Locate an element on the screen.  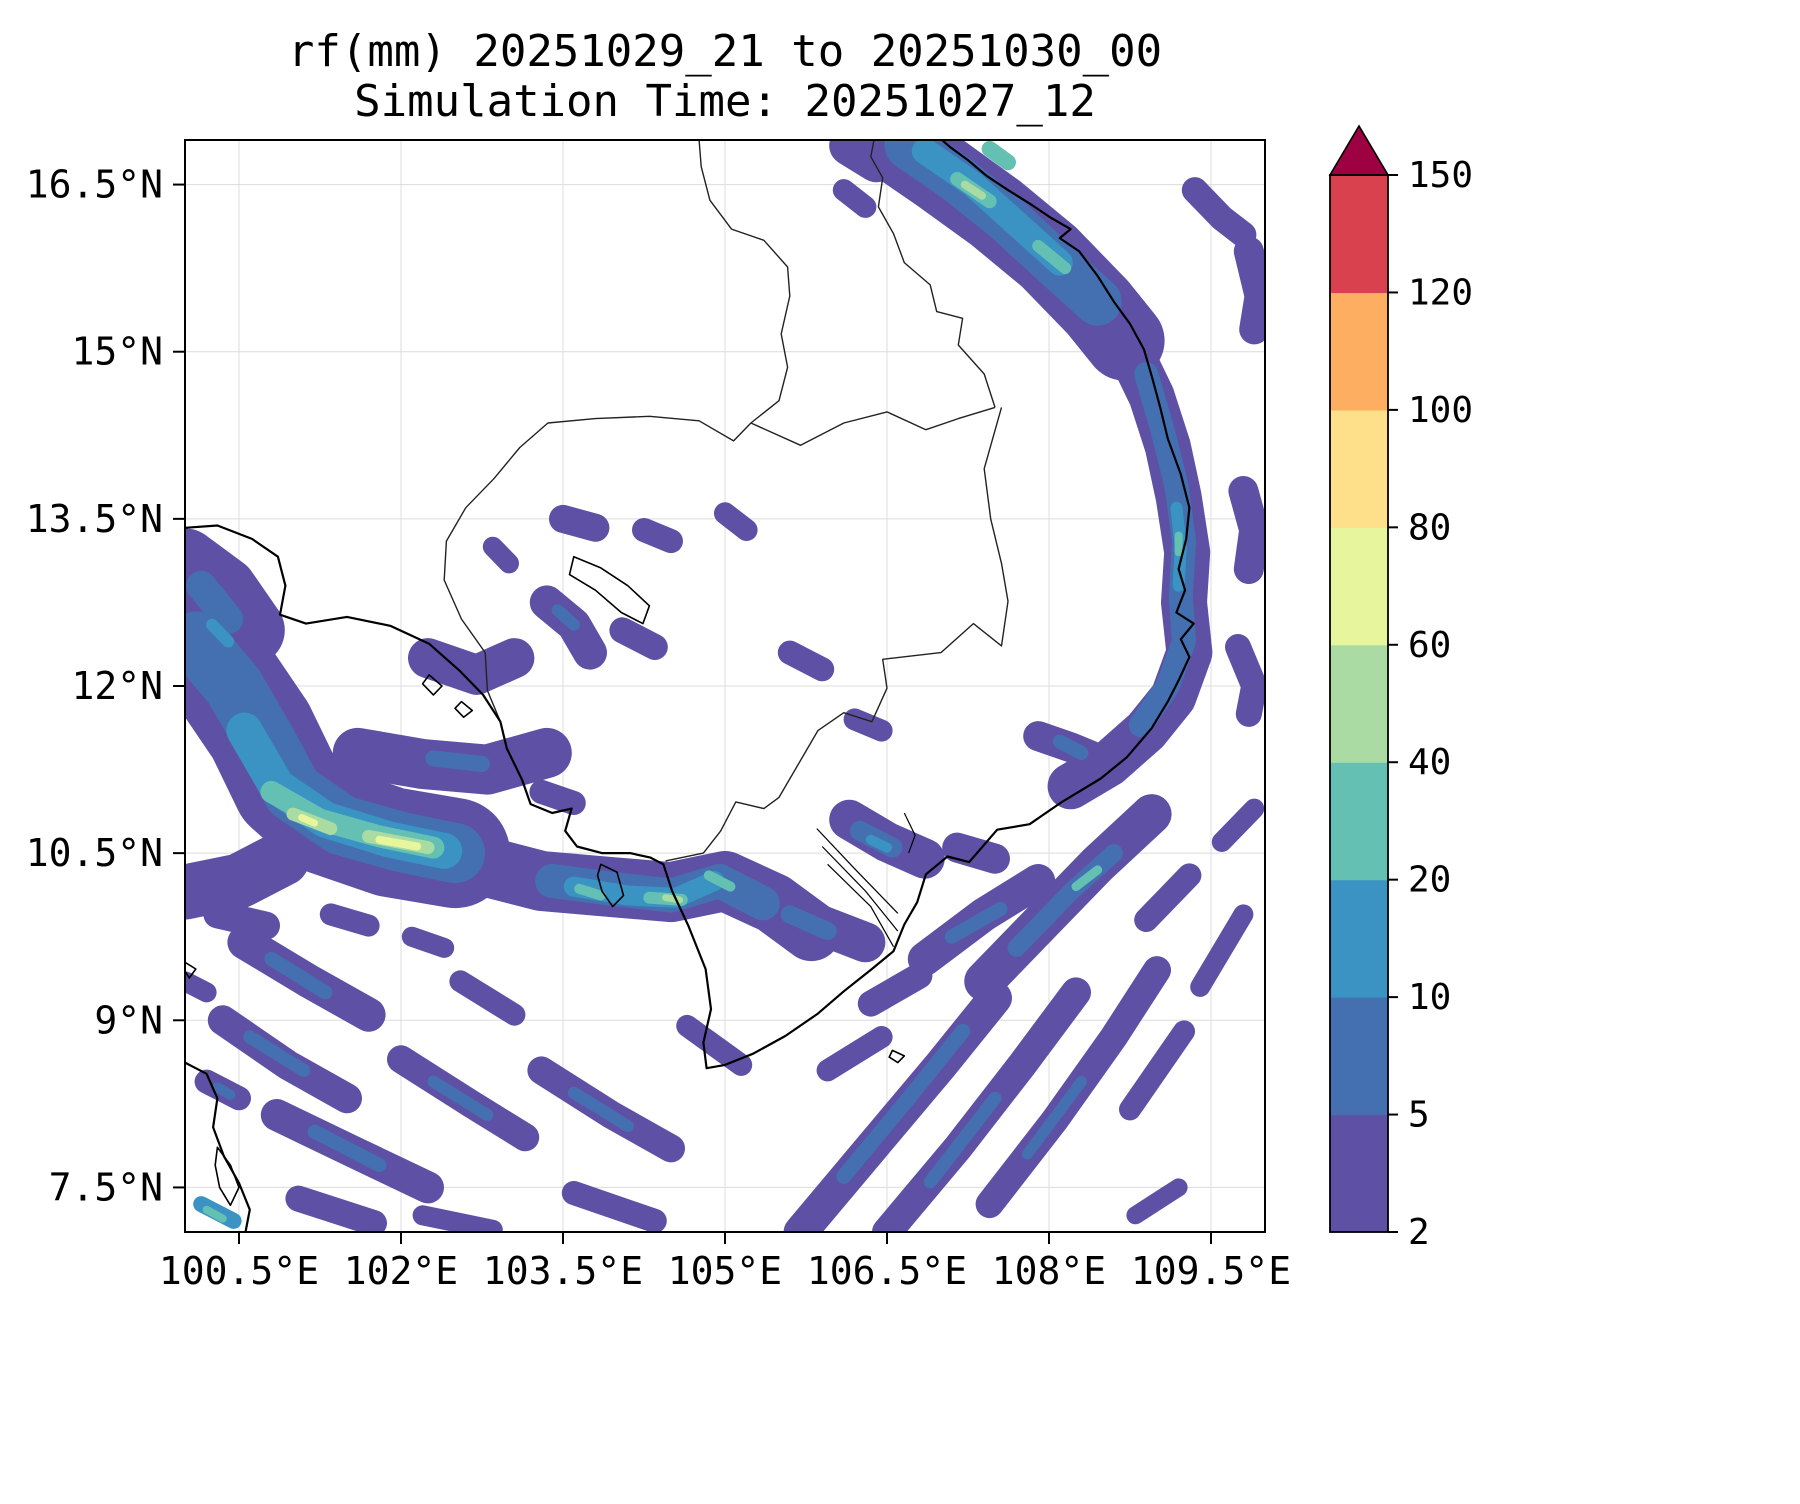
y-tick-label: 7.5°N is located at coordinates (106, 1187).